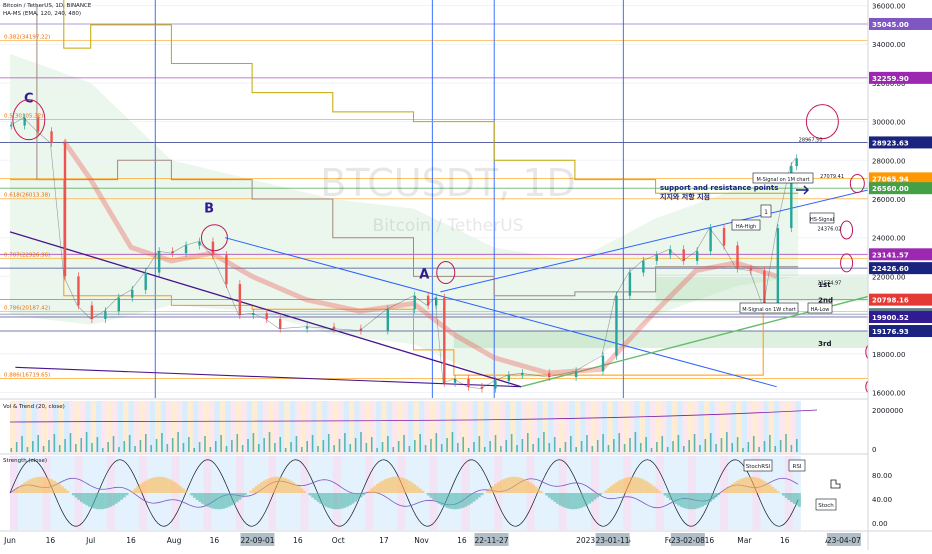 The image size is (932, 554). What do you see at coordinates (27, 196) in the screenshot?
I see `fib-label: 0.618(26013.38)` at bounding box center [27, 196].